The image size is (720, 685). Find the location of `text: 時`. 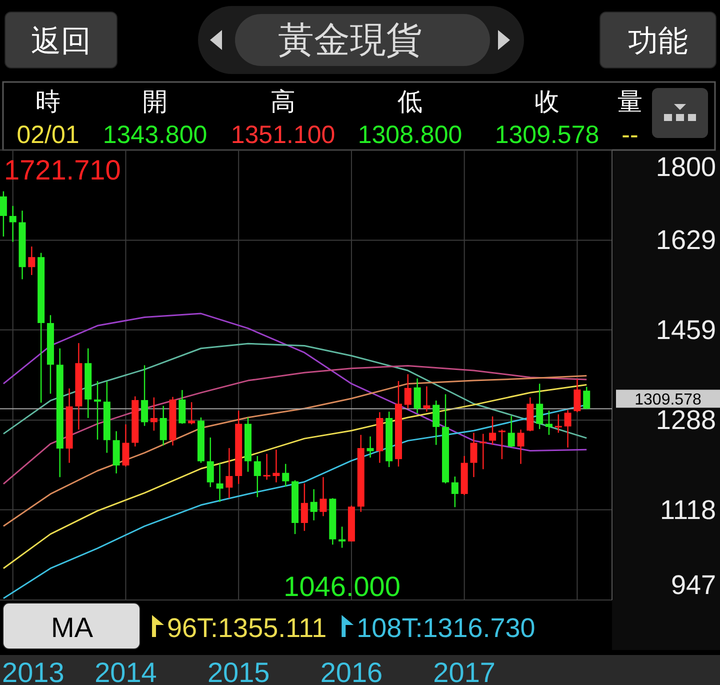

text: 時 is located at coordinates (48, 102).